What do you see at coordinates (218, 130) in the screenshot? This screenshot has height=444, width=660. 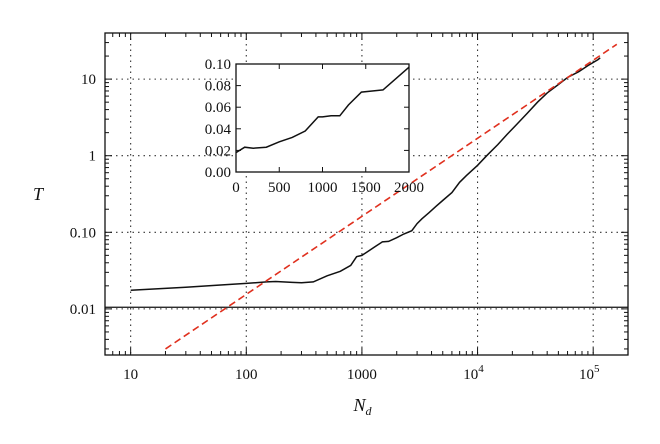 I see `inset-y-tick-label: 0.04` at bounding box center [218, 130].